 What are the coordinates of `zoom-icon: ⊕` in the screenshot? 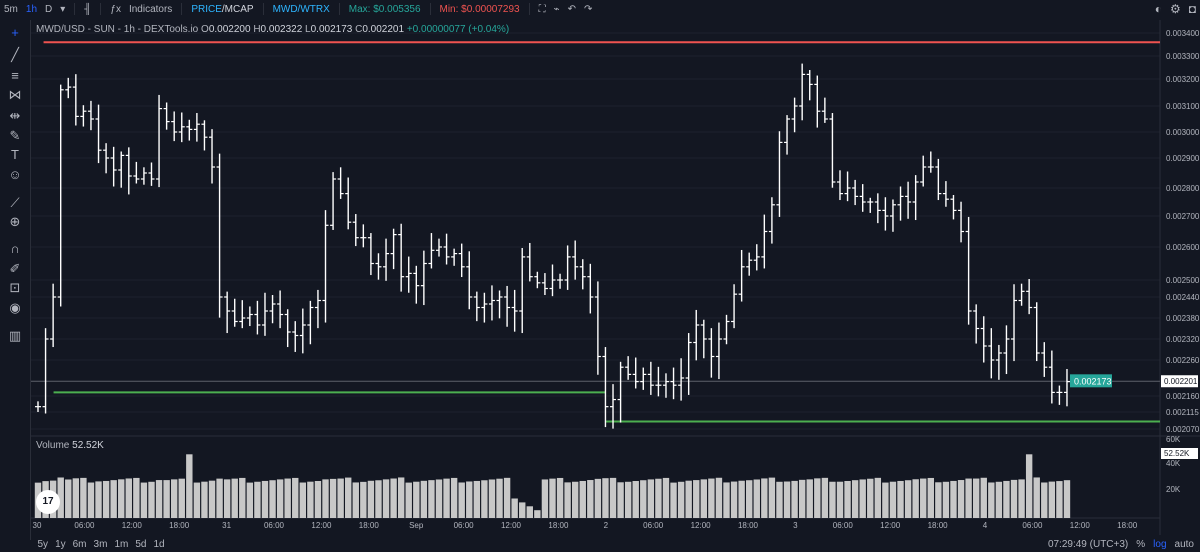 It's located at (15, 221).